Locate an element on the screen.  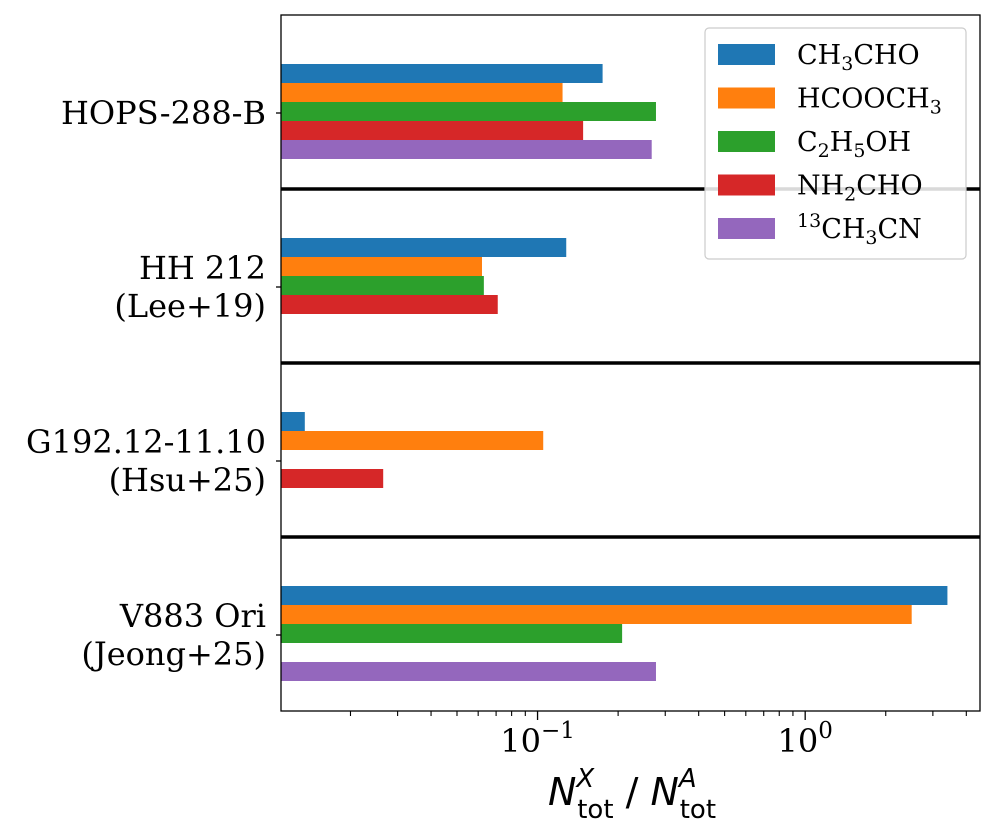
y-label-1-0: HH 212 is located at coordinates (202, 268).